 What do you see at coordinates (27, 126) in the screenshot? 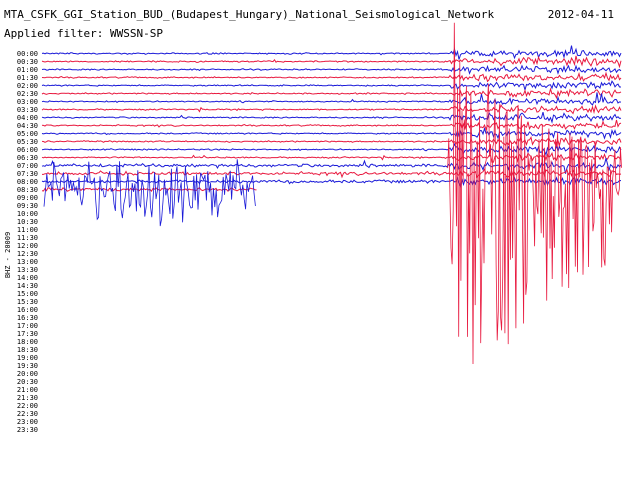
I see `tick-label-0430: 04:30` at bounding box center [27, 126].